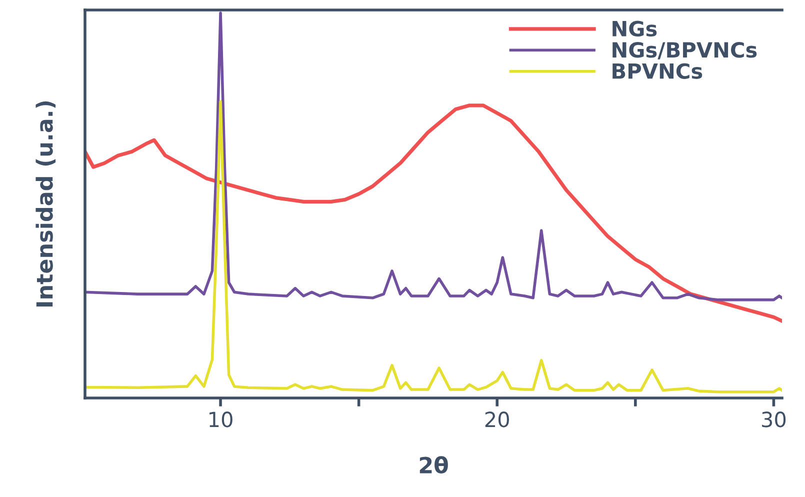 The width and height of the screenshot is (805, 497). Describe the element at coordinates (46, 203) in the screenshot. I see `y-axis-title: Intensidad (u.a.)` at that location.